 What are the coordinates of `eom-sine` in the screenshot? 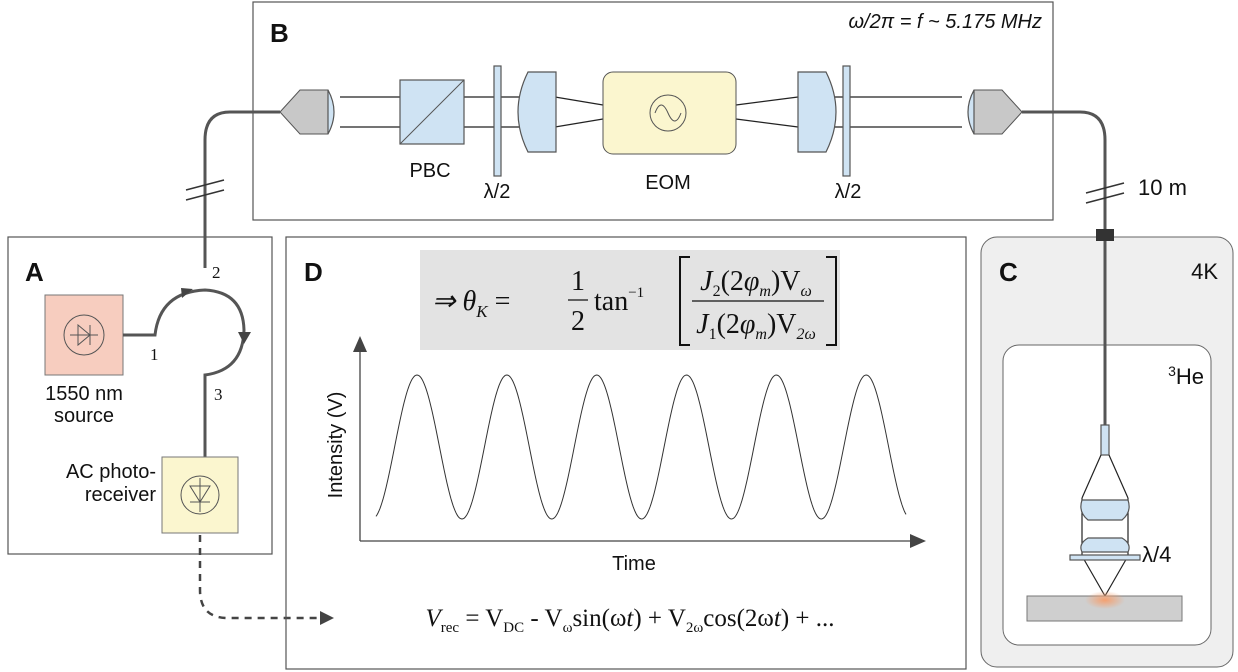 It's located at (668, 113).